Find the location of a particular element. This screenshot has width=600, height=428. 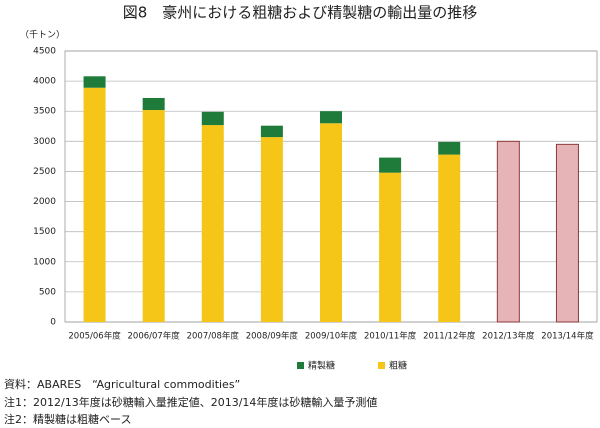

x-tick-label: 2012/13年度 is located at coordinates (508, 336).